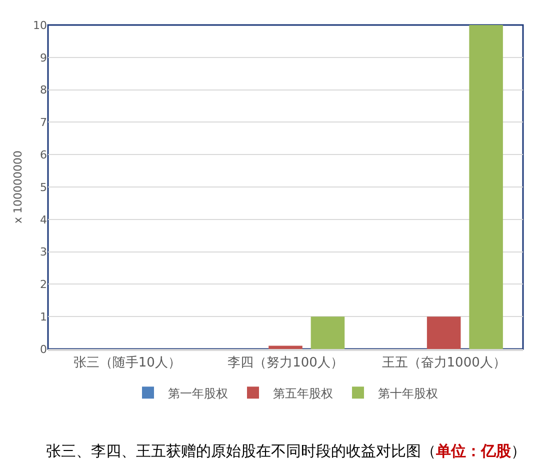  What do you see at coordinates (303, 393) in the screenshot?
I see `legend-label: 第五年股权` at bounding box center [303, 393].